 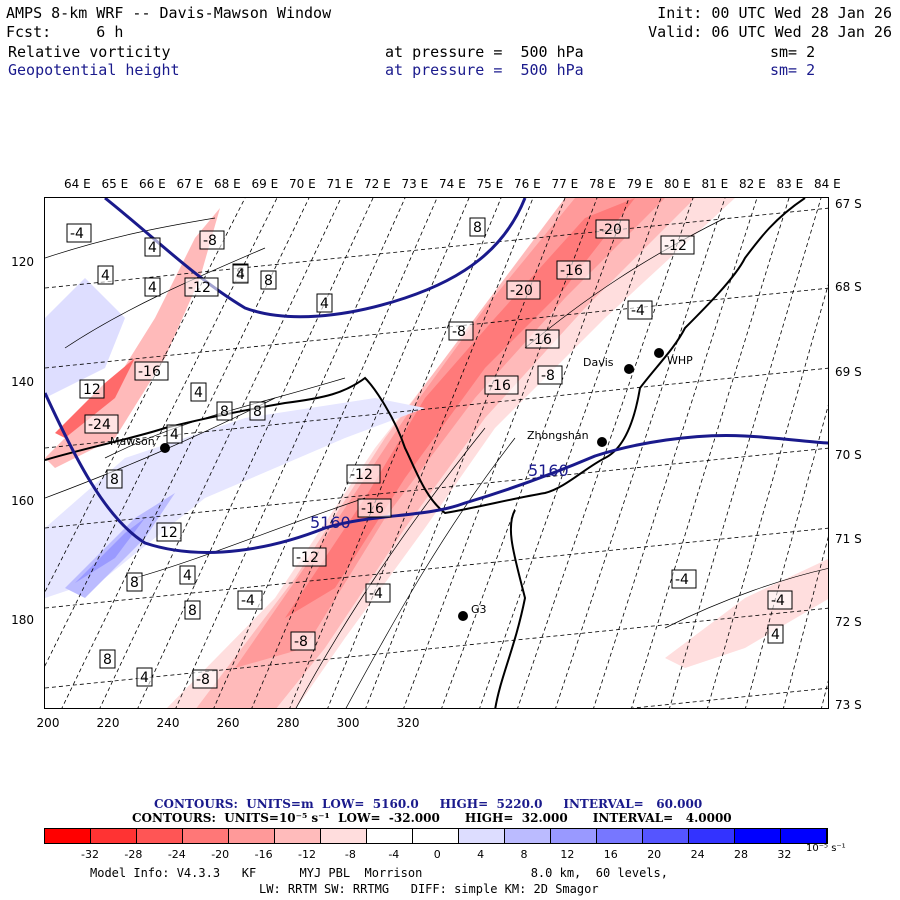 What do you see at coordinates (85, 338) in the screenshot?
I see `blue-region-left` at bounding box center [85, 338].